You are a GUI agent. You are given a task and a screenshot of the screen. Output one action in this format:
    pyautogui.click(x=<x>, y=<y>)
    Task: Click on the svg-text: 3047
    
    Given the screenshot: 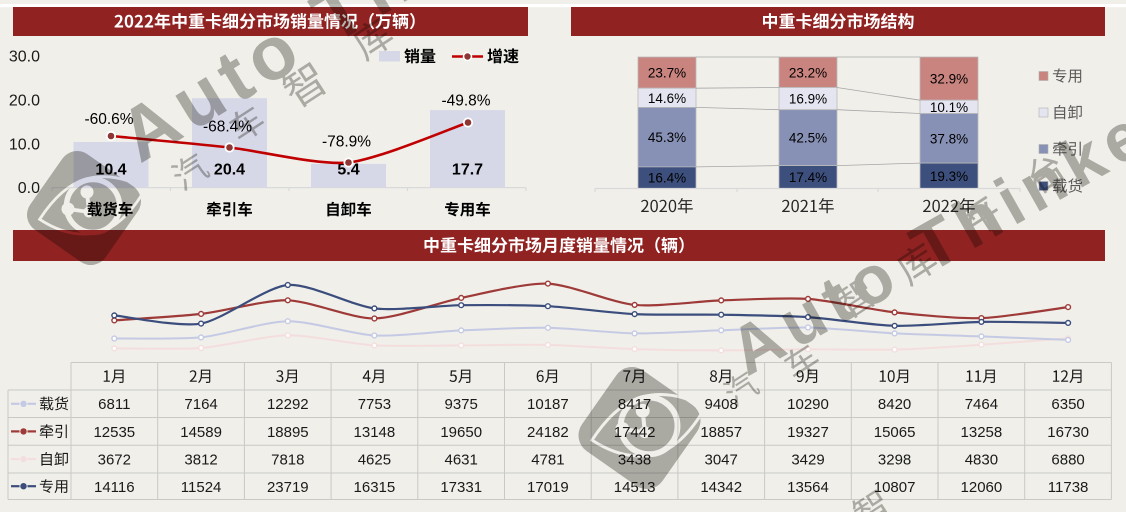 What is the action you would take?
    pyautogui.click(x=721, y=460)
    